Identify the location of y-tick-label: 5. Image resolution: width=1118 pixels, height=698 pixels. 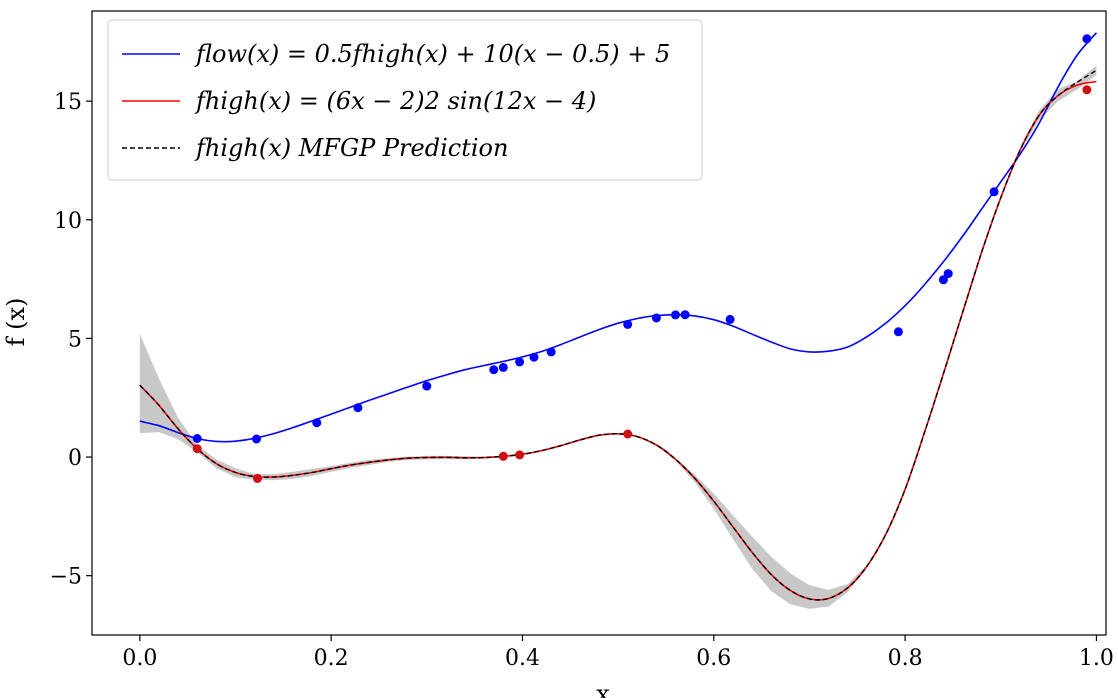
(75, 339).